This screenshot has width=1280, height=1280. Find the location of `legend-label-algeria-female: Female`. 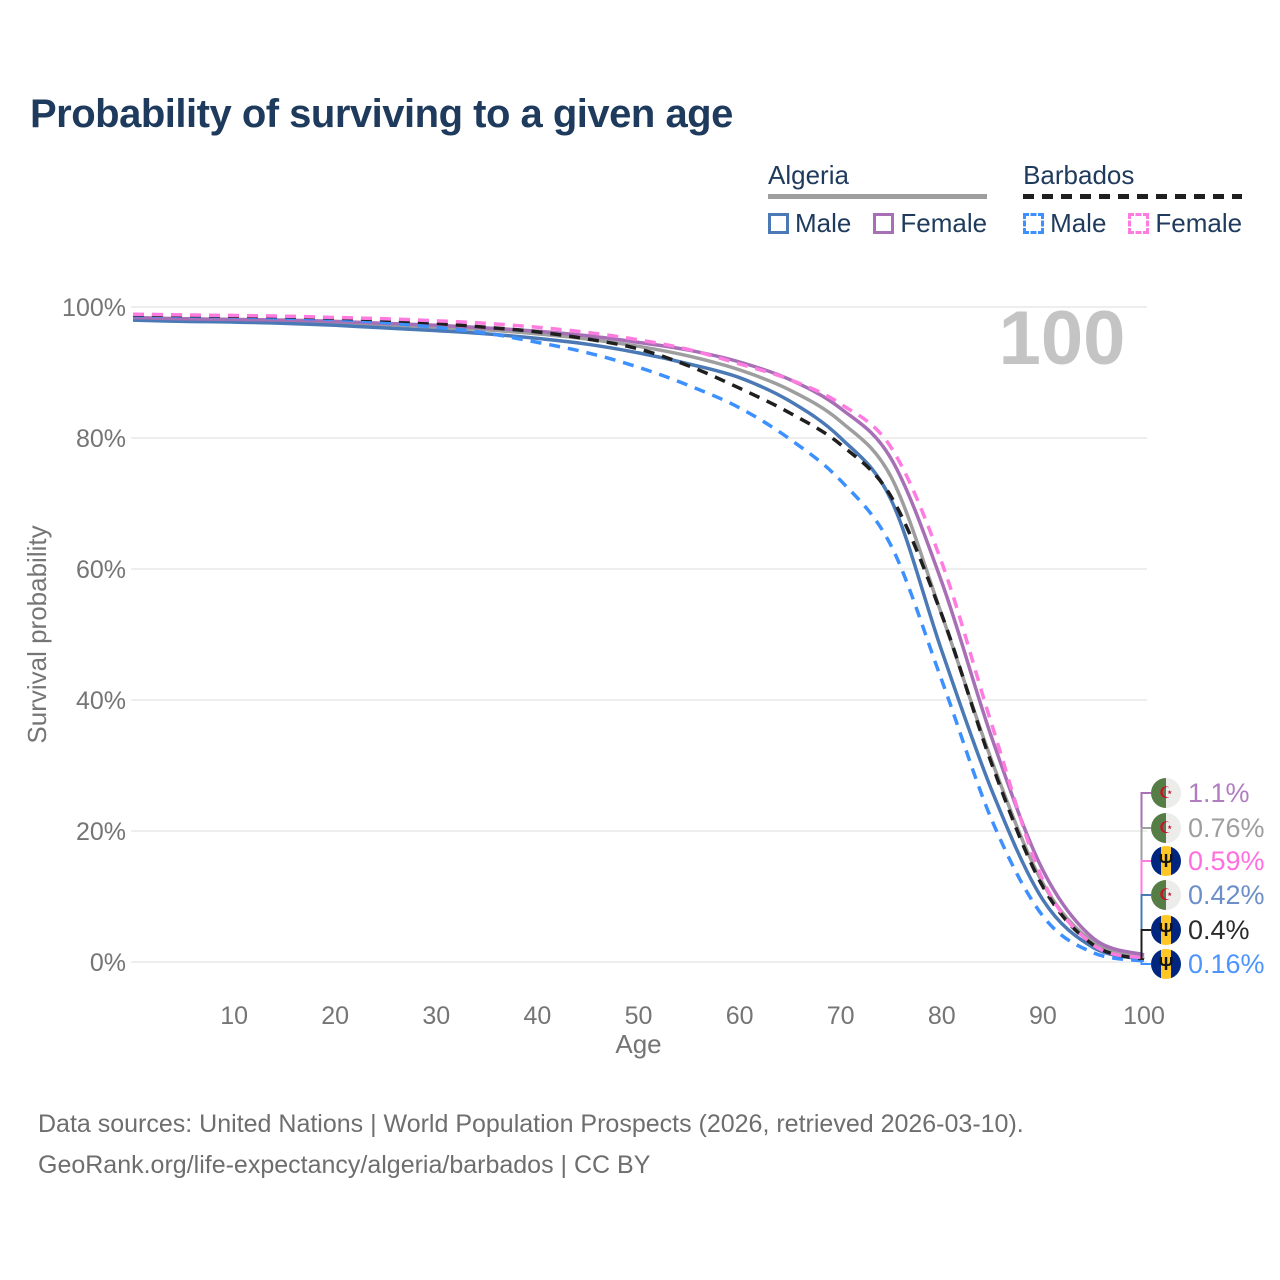

legend-label-algeria-female: Female is located at coordinates (944, 223).